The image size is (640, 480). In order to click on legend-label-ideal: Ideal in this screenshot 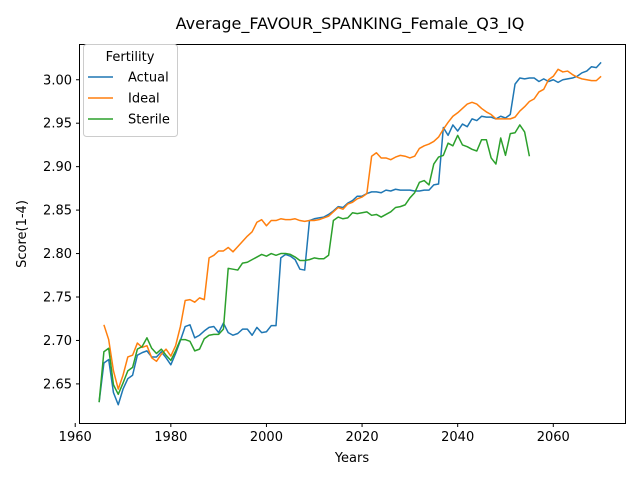, I will do `click(144, 99)`.